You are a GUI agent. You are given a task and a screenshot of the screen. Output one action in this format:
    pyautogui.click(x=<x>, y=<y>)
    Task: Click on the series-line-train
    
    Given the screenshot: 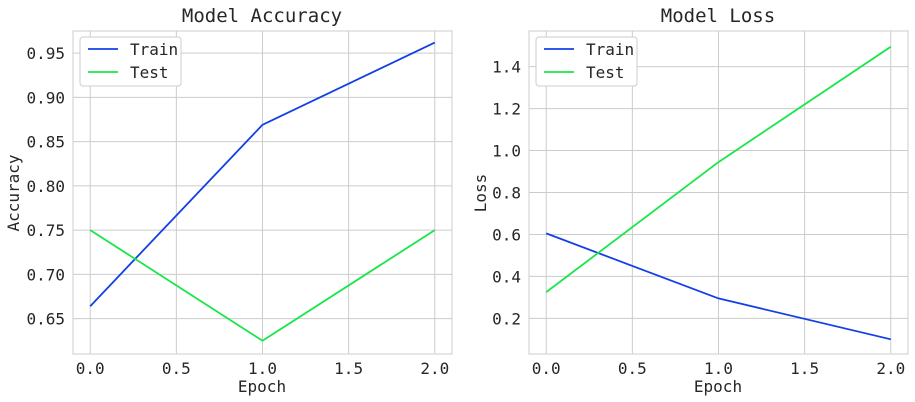 What is the action you would take?
    pyautogui.click(x=718, y=286)
    